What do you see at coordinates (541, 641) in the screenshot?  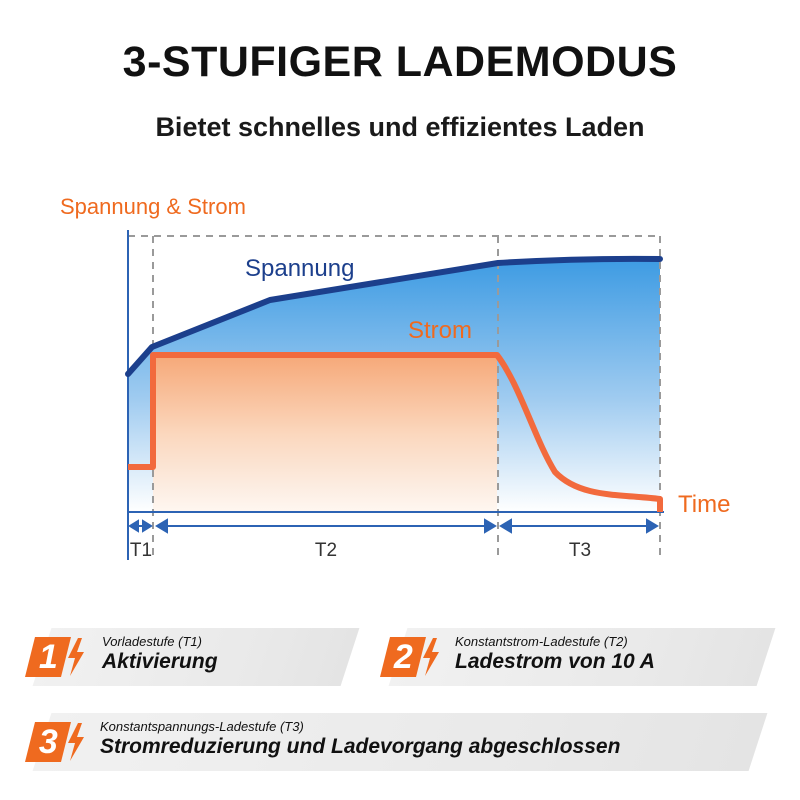 I see `stage-caption: Konstantstrom-Ladestufe (T2)` at bounding box center [541, 641].